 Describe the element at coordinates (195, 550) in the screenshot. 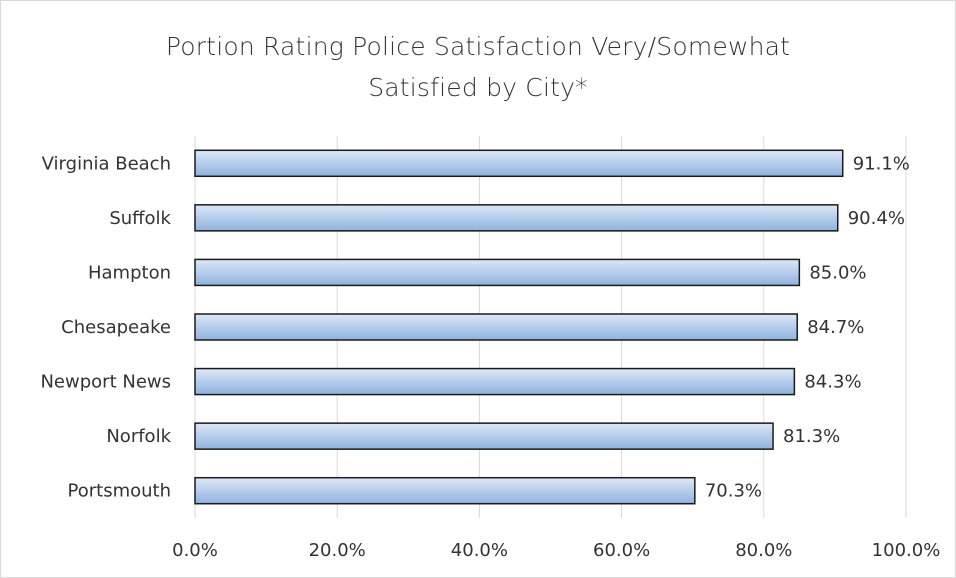

I see `x-tick-label: 0.0%` at that location.